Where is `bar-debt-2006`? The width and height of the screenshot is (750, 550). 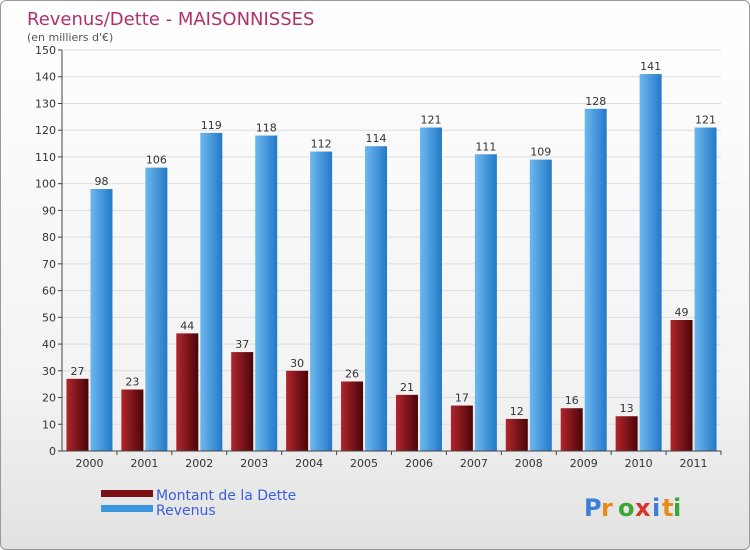 bar-debt-2006 is located at coordinates (406, 422).